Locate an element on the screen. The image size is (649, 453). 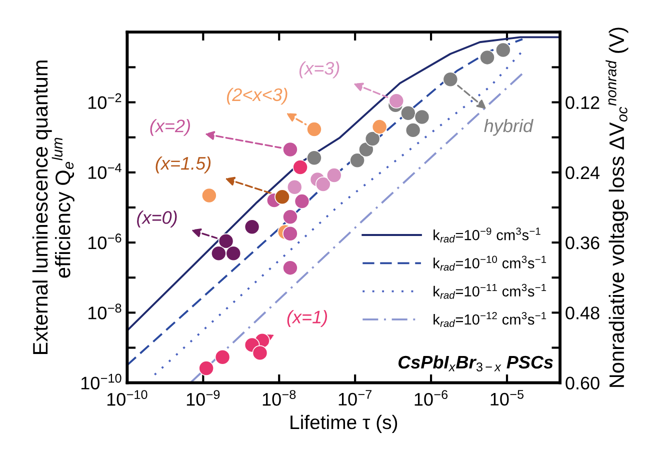
y-axis-title: External luminescence quantum efficiency Q$_{e}$$^{lum}$ is located at coordinates (53, 207).